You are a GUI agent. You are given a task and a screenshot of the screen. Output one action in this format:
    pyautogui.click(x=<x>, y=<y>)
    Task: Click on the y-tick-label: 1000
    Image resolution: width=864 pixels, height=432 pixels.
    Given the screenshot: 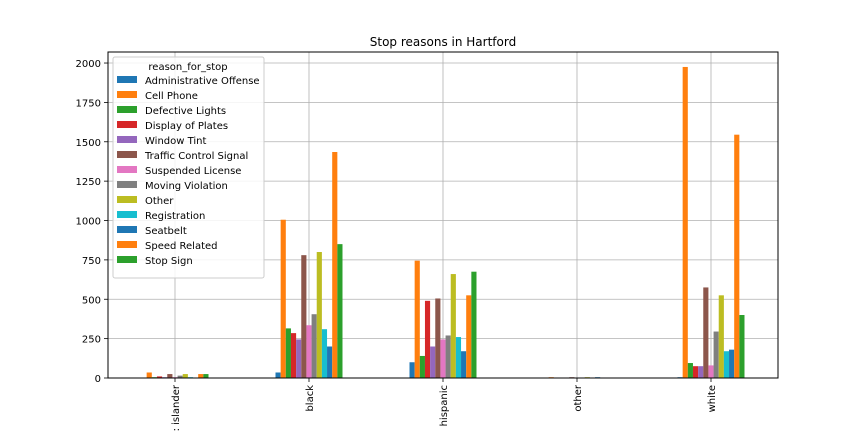 What is the action you would take?
    pyautogui.click(x=88, y=222)
    